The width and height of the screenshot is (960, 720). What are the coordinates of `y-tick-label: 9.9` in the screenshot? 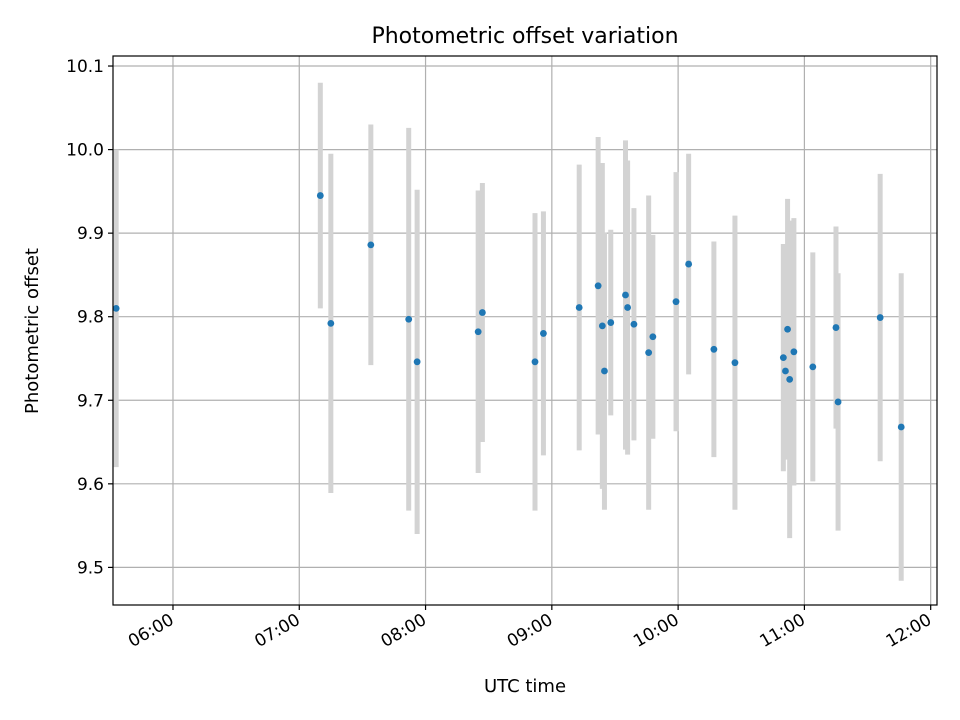 It's located at (90, 234).